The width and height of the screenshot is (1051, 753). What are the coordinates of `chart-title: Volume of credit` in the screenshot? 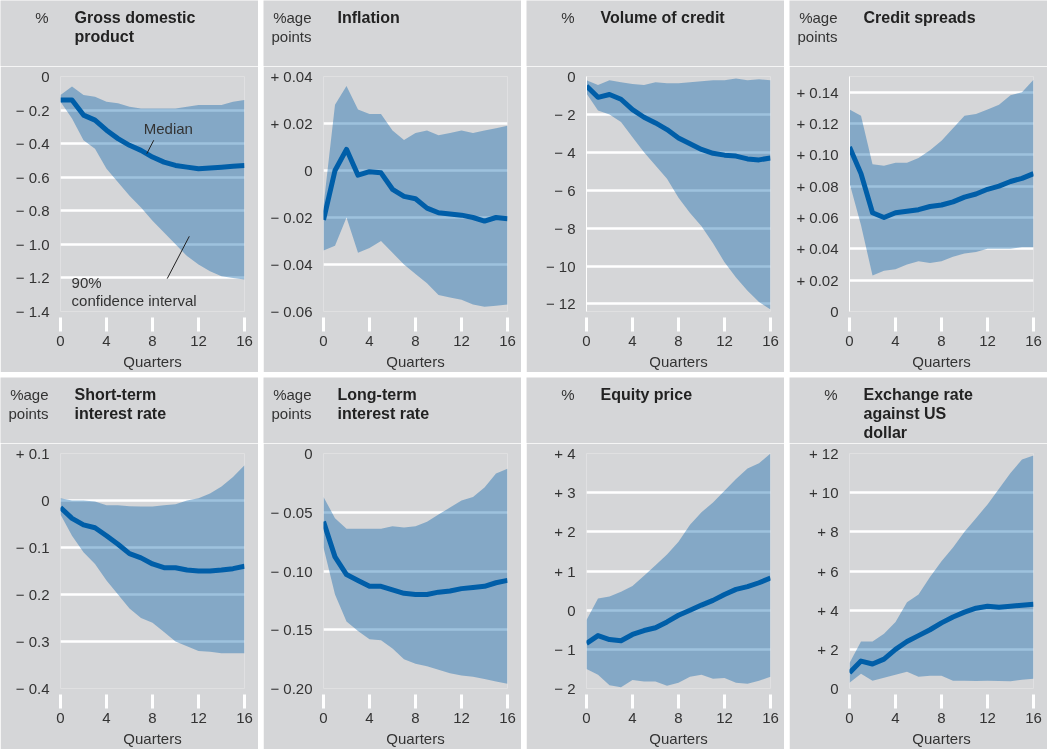 It's located at (663, 17).